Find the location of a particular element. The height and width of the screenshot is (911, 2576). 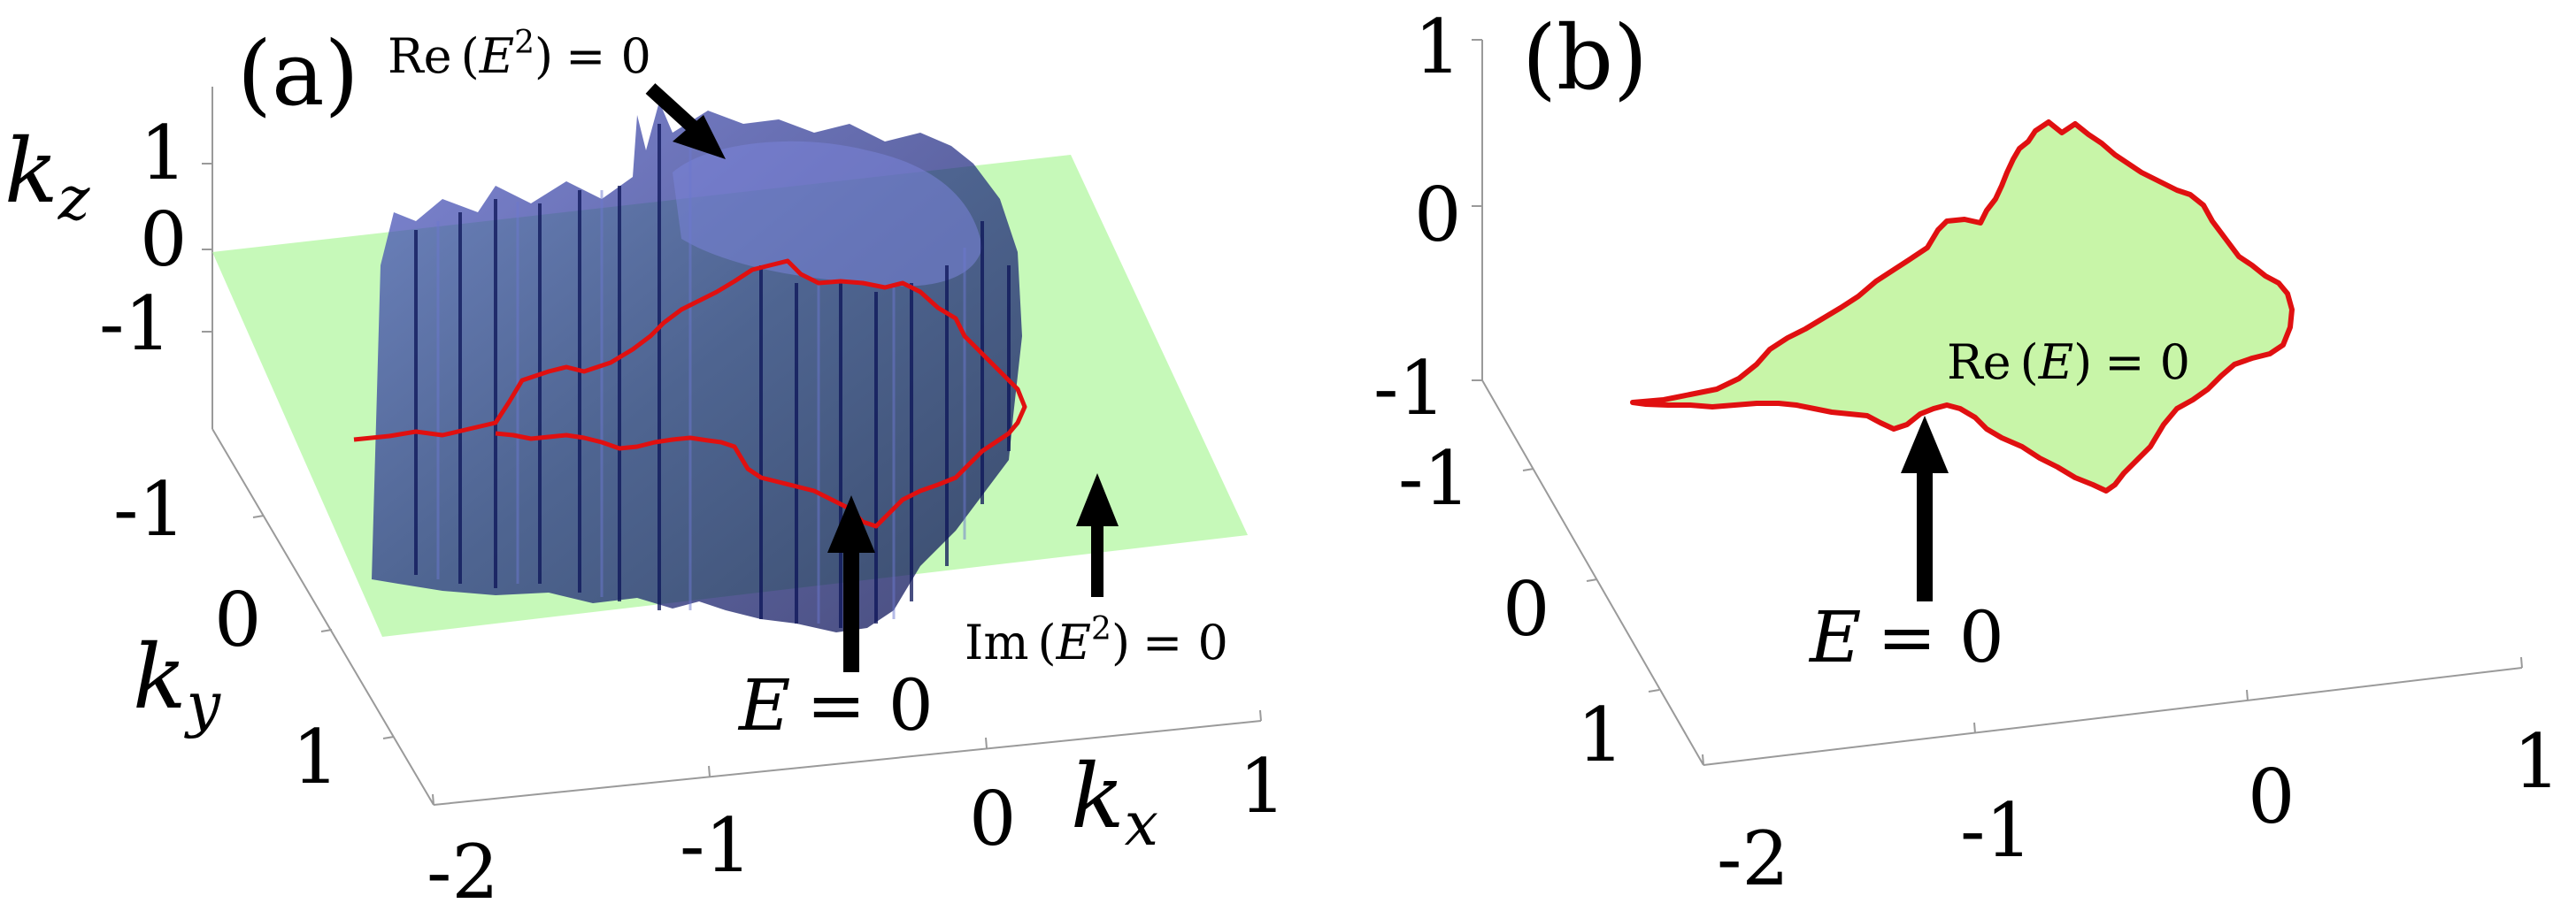

re-e2-surface is located at coordinates (697, 367).